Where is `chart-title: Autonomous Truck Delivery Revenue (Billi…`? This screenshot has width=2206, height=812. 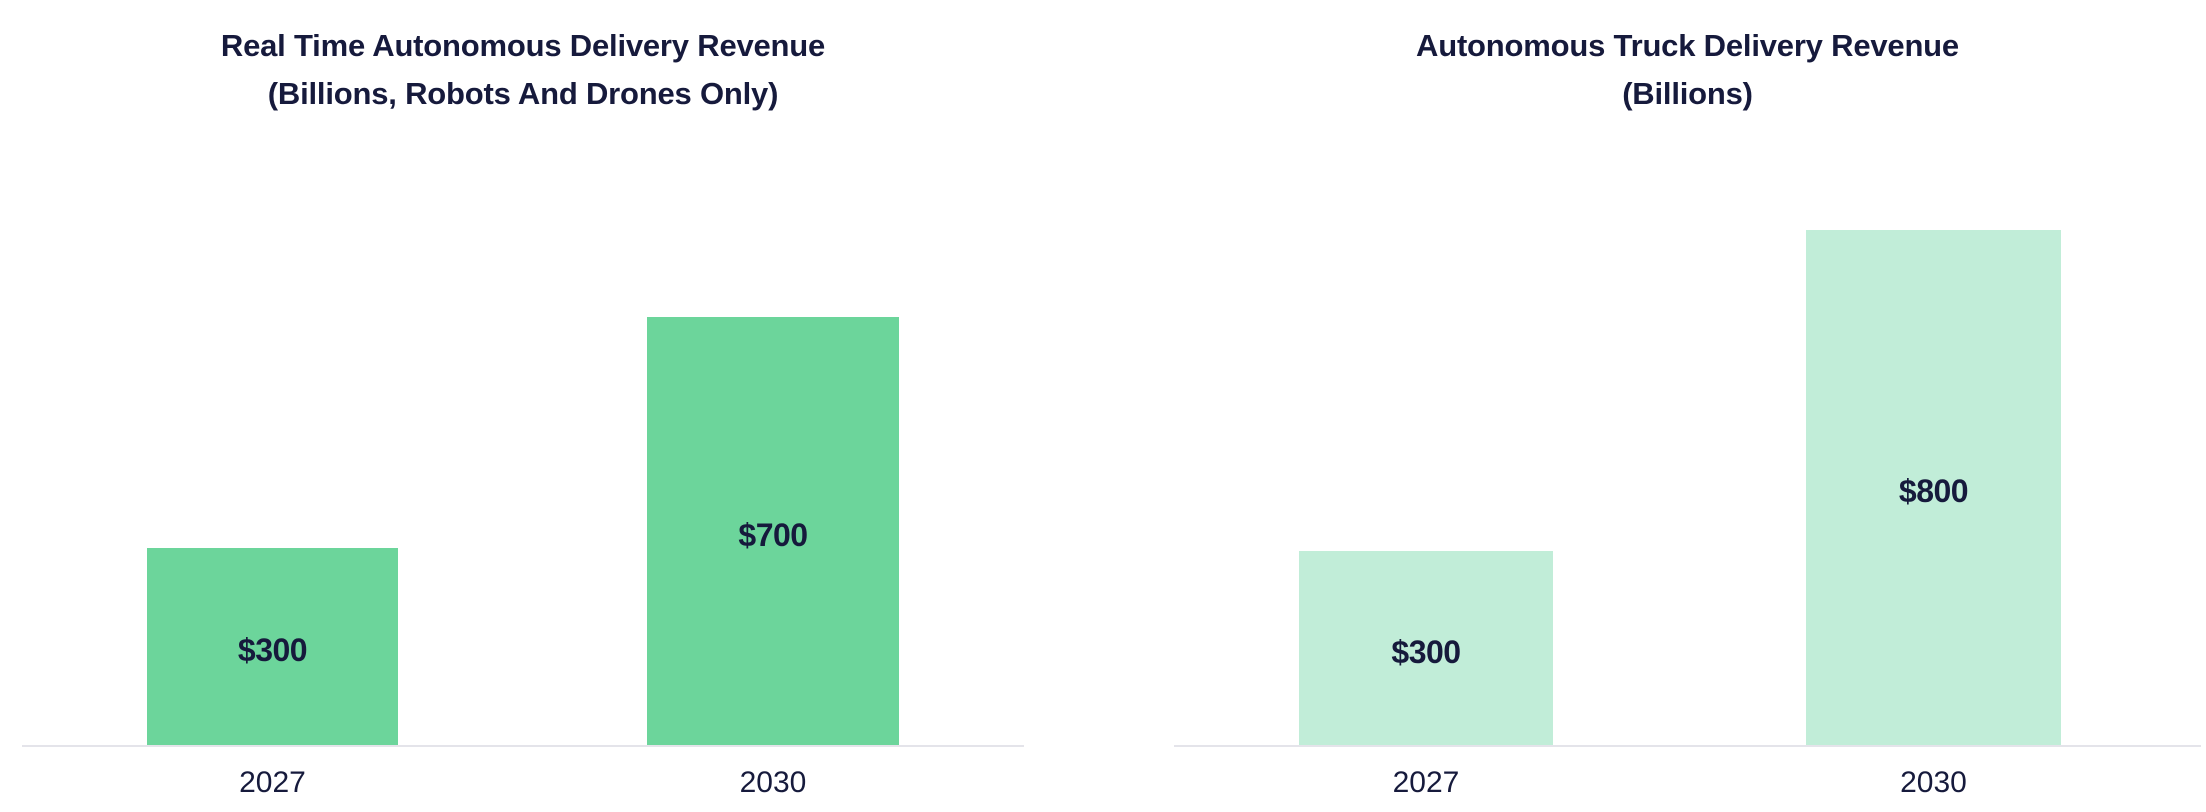 chart-title: Autonomous Truck Delivery Revenue (Billi… is located at coordinates (1687, 70).